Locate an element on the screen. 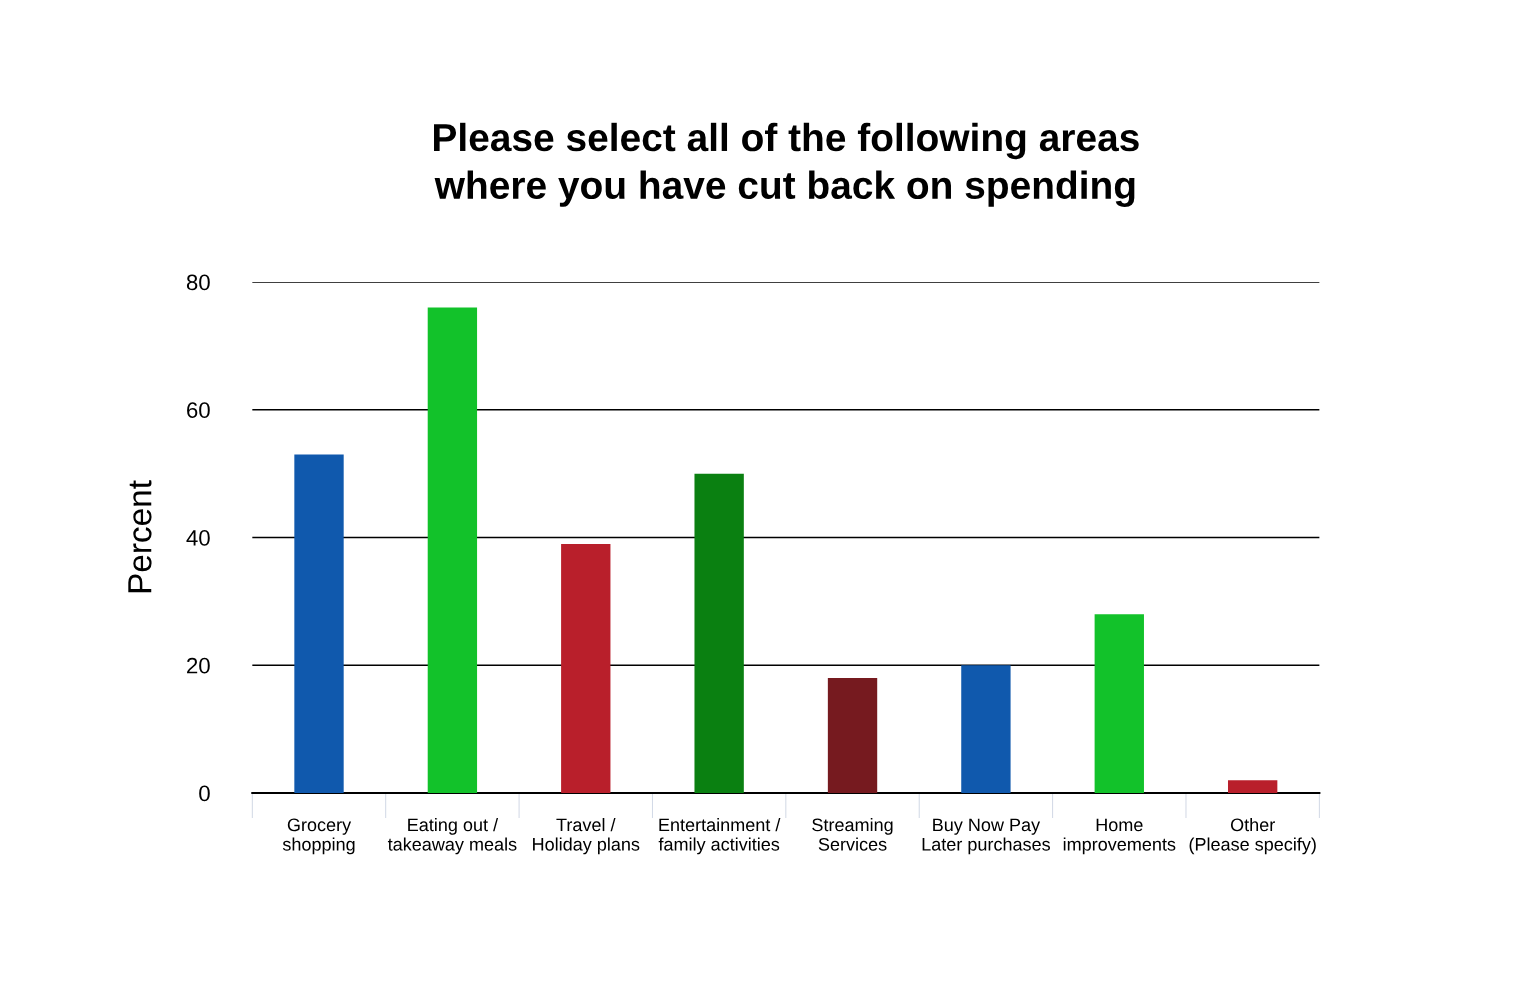 The height and width of the screenshot is (1000, 1520). x-tick-label: Grocery shopping is located at coordinates (318, 836).